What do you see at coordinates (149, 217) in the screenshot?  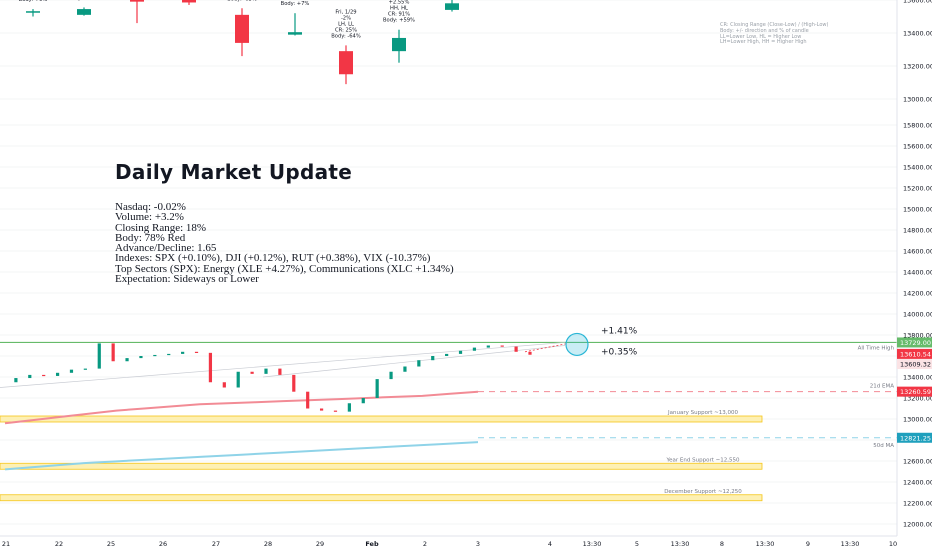 I see `update-line-volume: Volume: +3.2%` at bounding box center [149, 217].